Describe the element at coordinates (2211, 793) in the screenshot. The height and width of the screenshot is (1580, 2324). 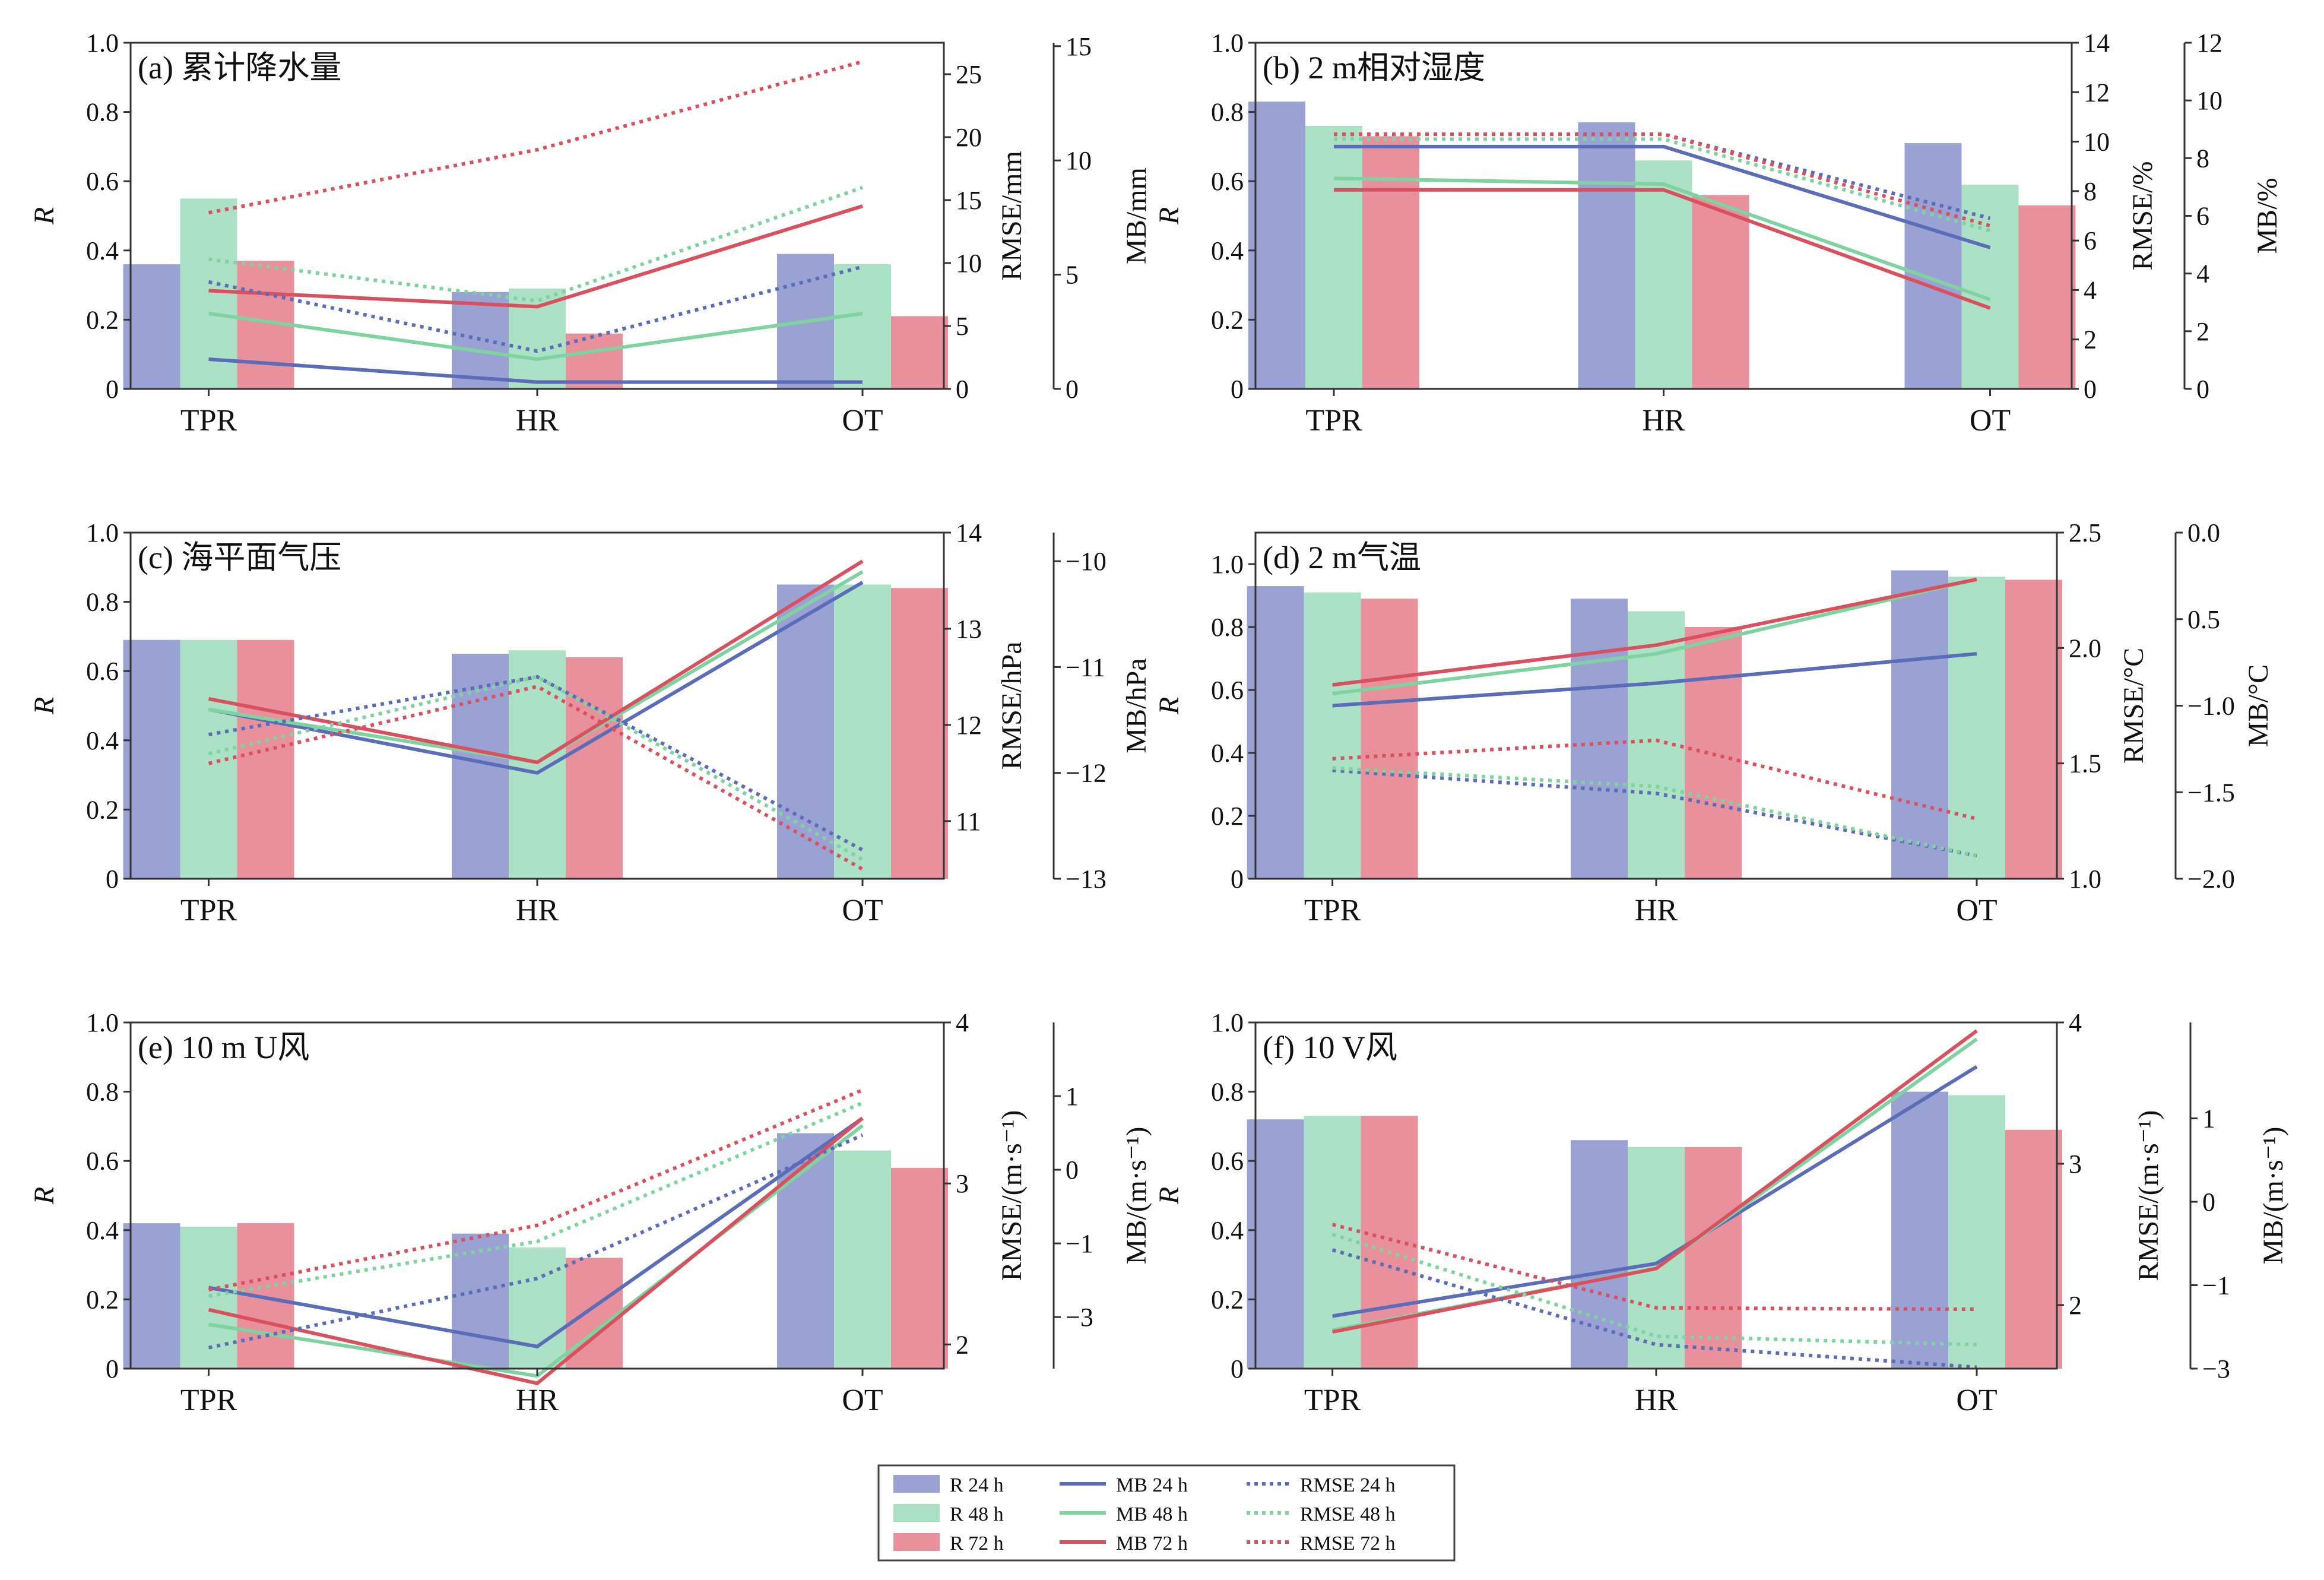
I see `y3-tick-label: −1.5` at that location.